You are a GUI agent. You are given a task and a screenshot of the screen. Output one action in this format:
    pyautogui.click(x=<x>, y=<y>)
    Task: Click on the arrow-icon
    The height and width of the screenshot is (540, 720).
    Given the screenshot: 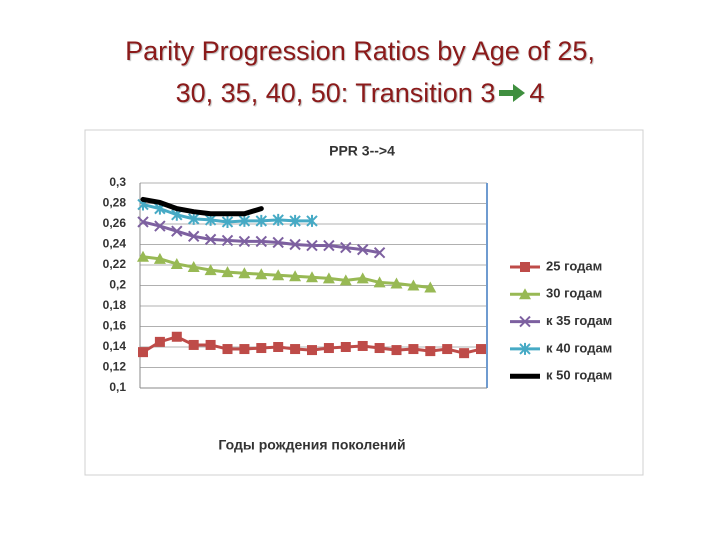 What is the action you would take?
    pyautogui.click(x=512, y=93)
    